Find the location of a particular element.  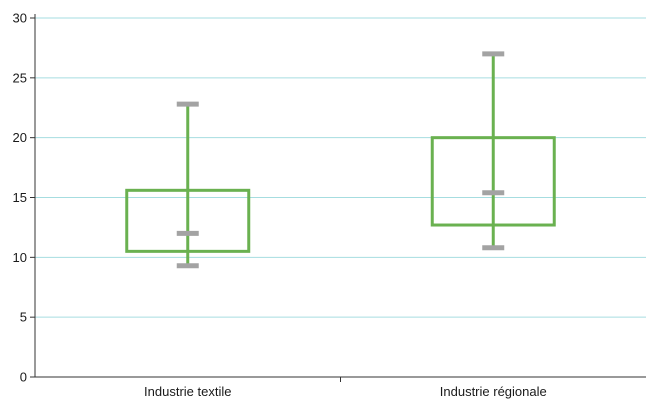

x-category-label: Industrie textile is located at coordinates (187, 391).